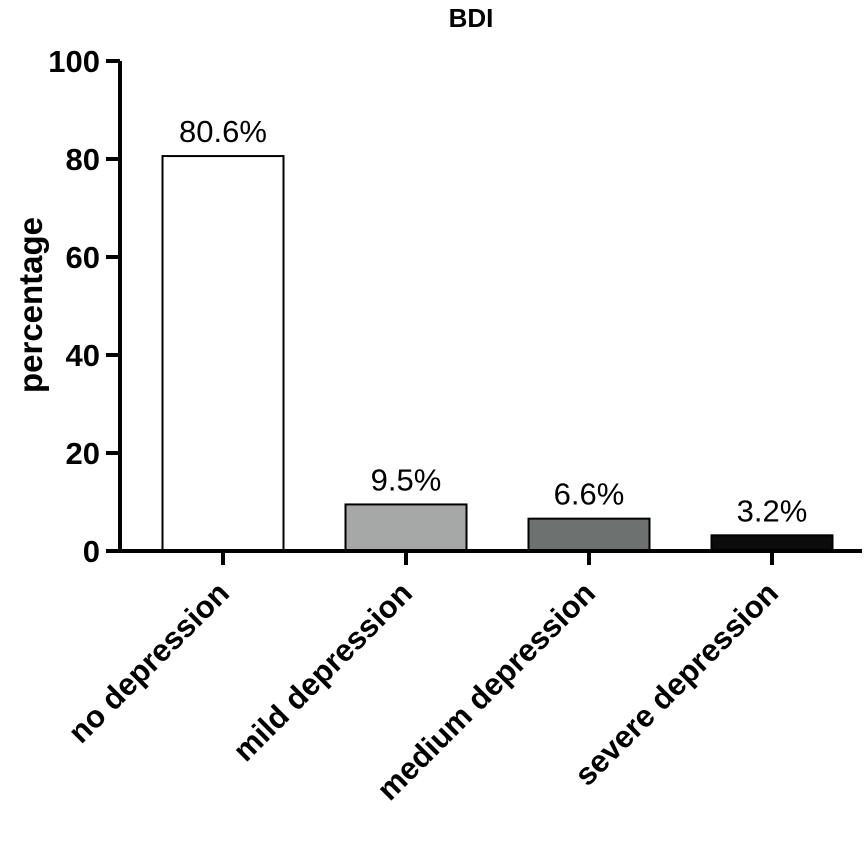 This screenshot has height=849, width=867. What do you see at coordinates (83, 257) in the screenshot?
I see `y-tick-label: 60` at bounding box center [83, 257].